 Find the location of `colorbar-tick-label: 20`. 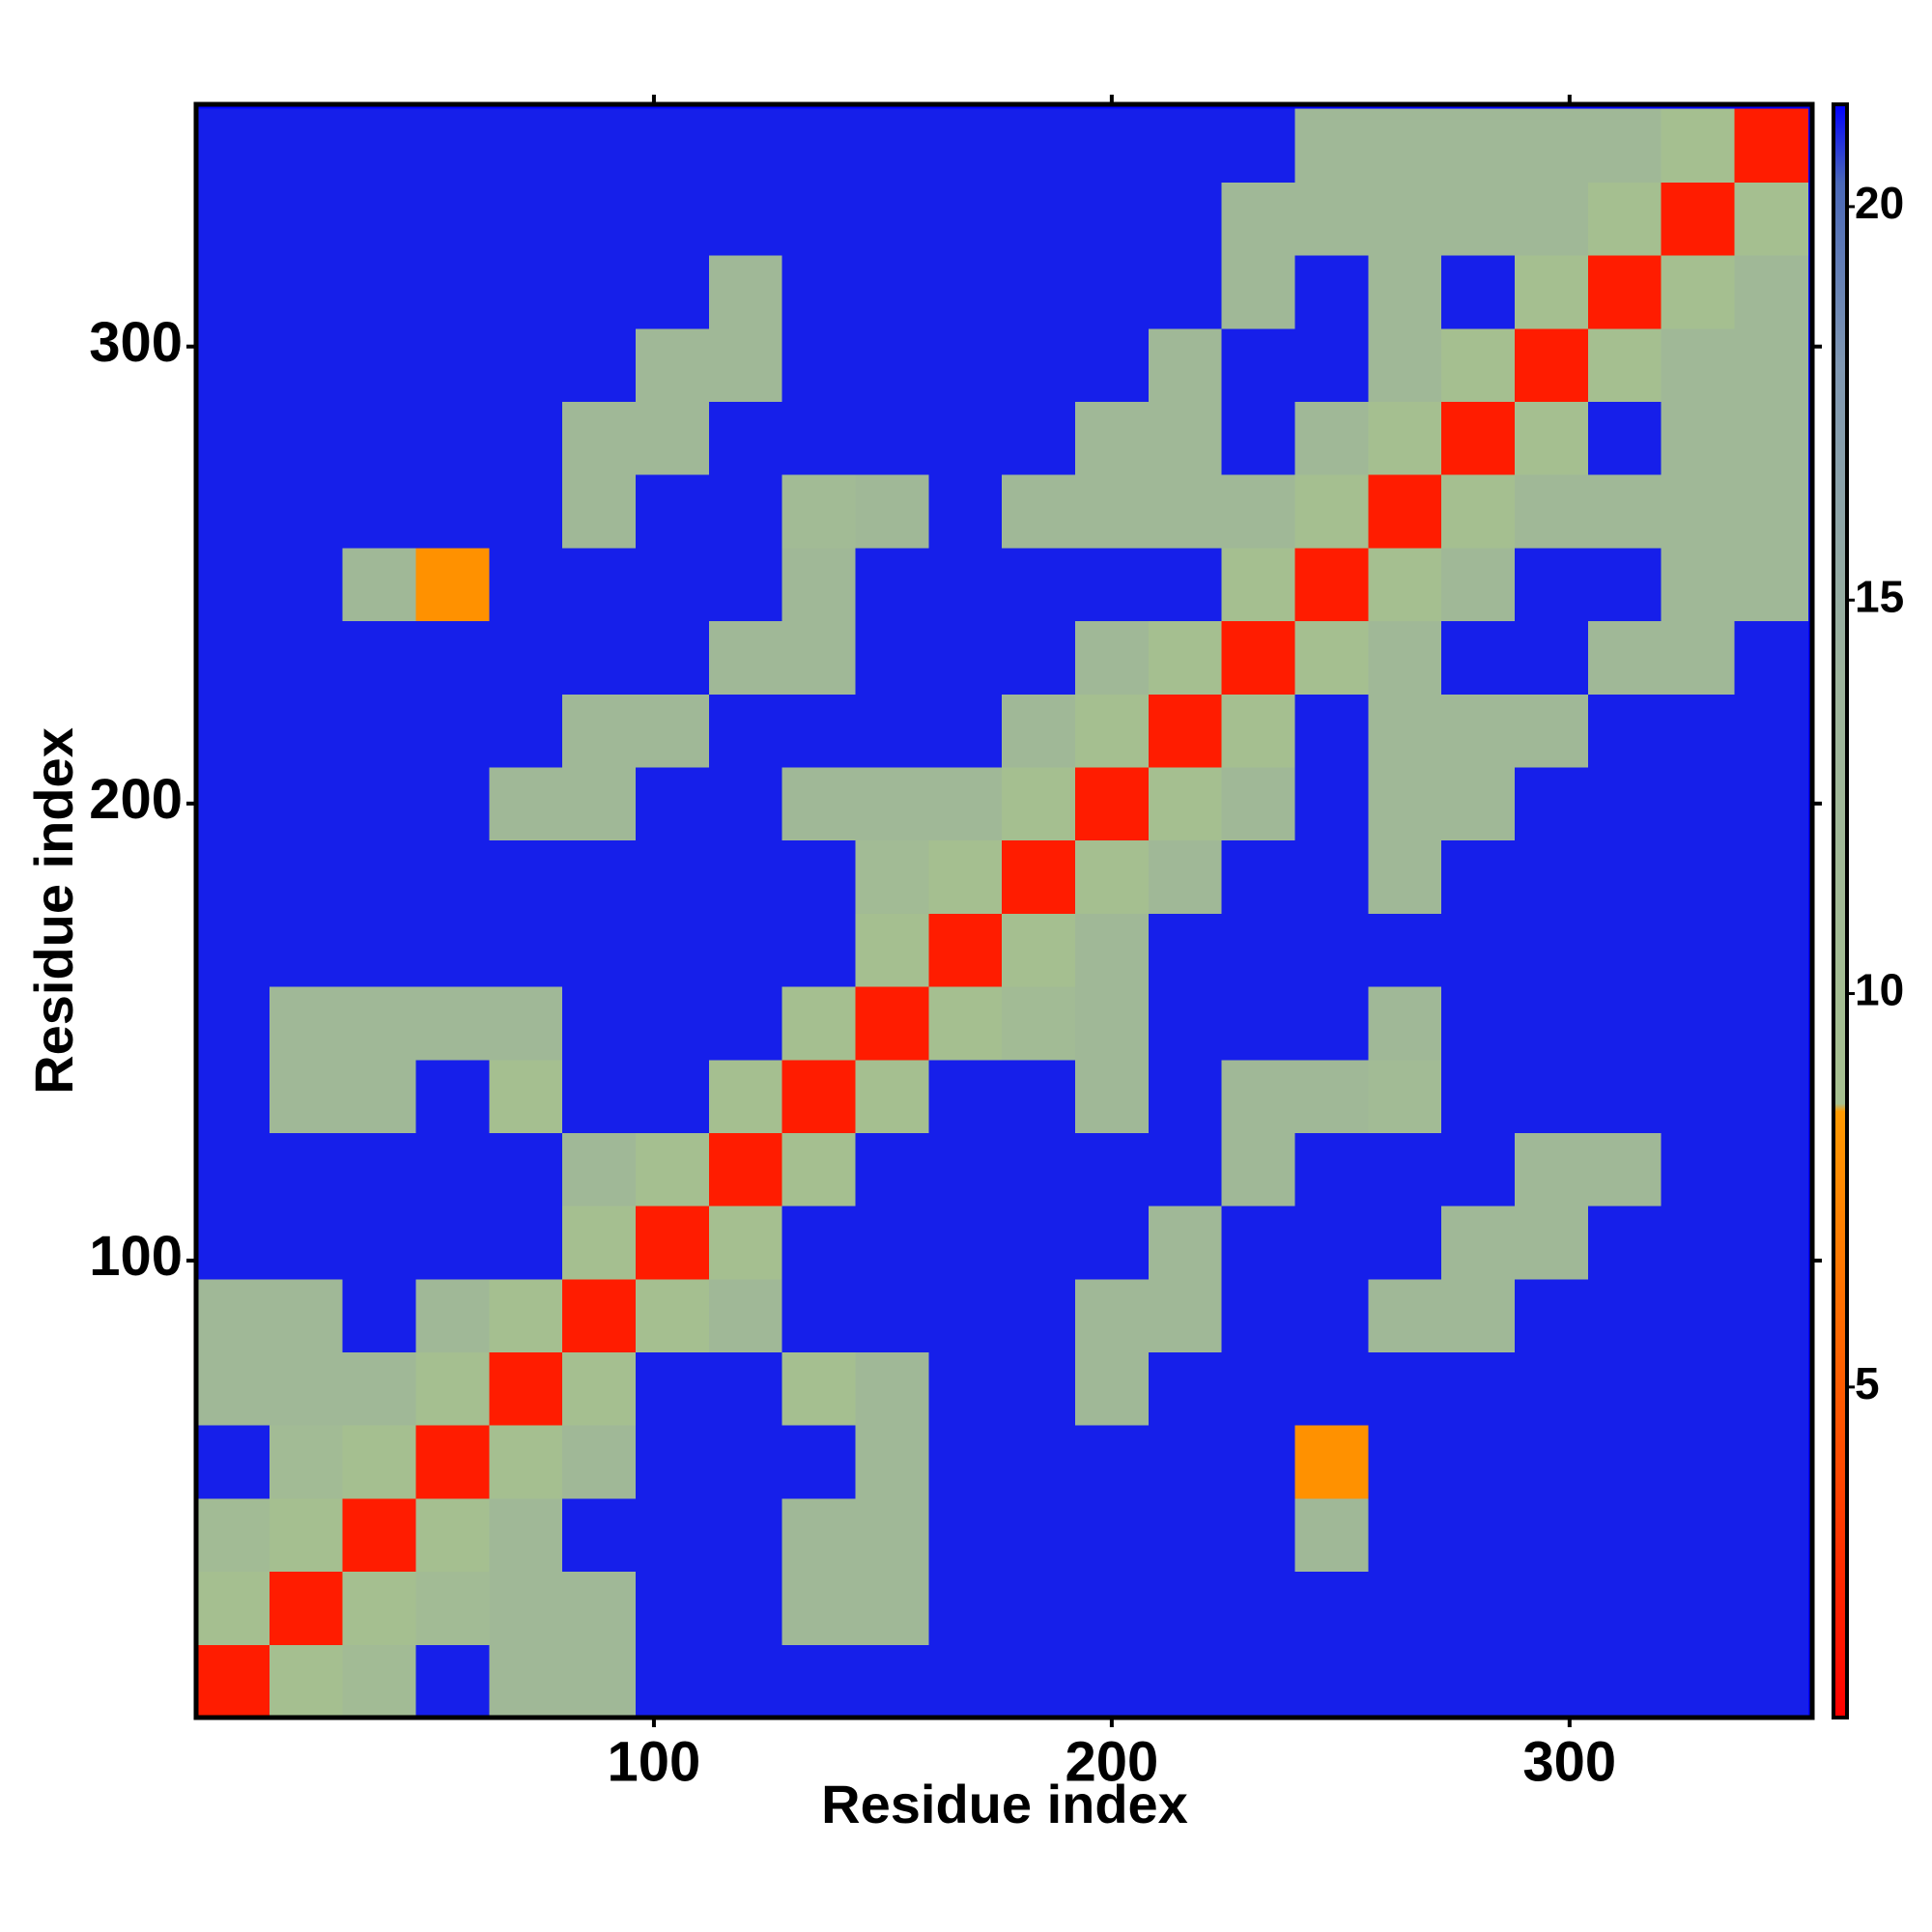

colorbar-tick-label: 20 is located at coordinates (1879, 203).